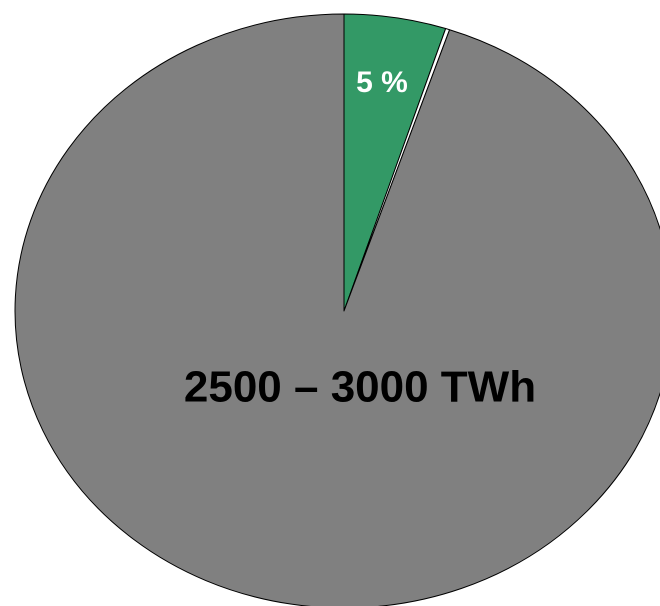  I want to click on pie-slice-label-2: 2500 – 3000 TWh, so click(360, 387).